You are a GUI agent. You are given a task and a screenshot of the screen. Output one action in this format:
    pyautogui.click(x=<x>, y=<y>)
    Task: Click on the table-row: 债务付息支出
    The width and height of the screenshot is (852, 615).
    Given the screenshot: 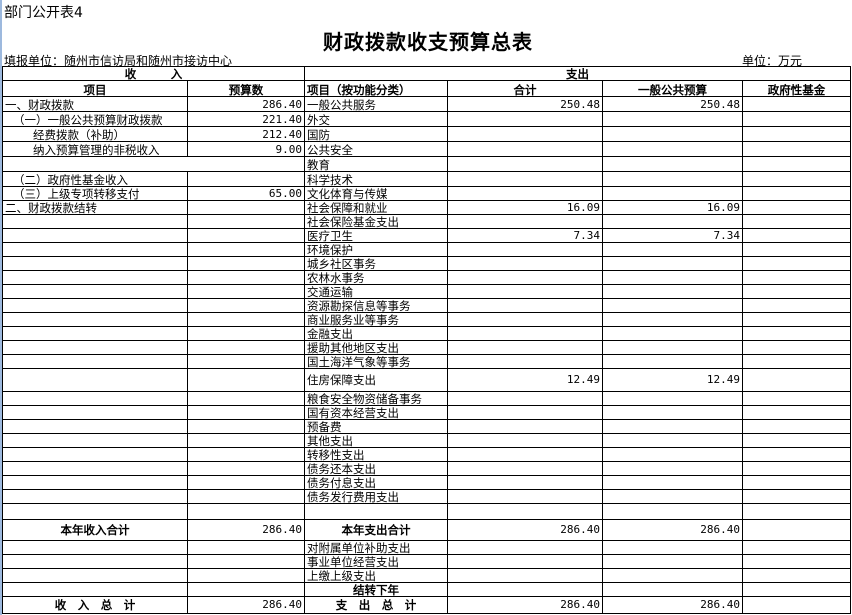 What is the action you would take?
    pyautogui.click(x=426, y=482)
    